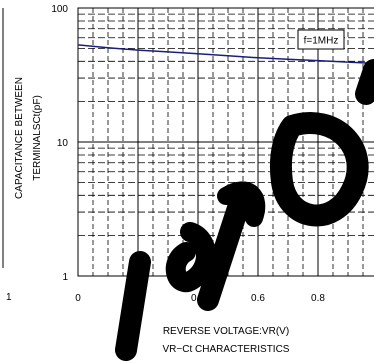  Describe the element at coordinates (59, 9) in the screenshot. I see `y-tick-label: 100` at that location.